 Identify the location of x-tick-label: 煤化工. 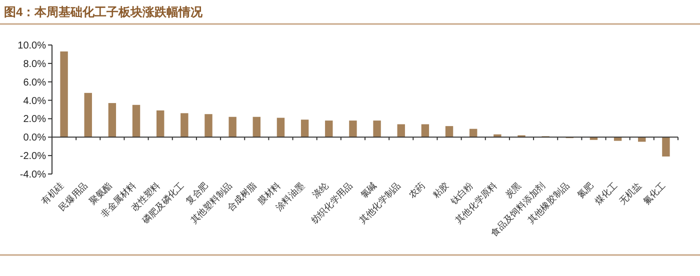
(606, 194).